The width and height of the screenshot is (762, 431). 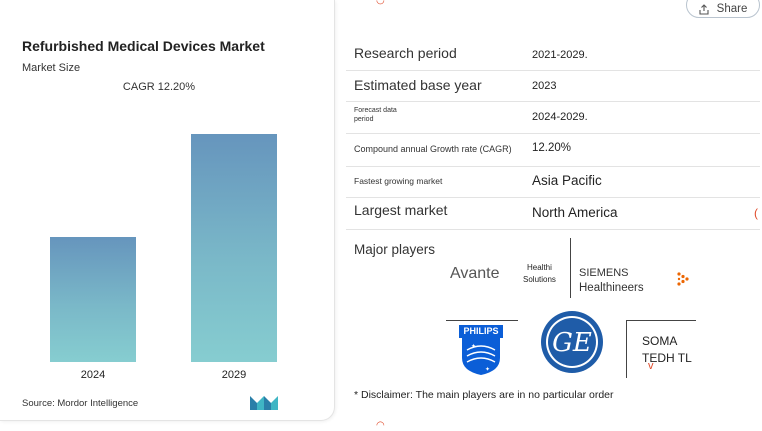 What do you see at coordinates (567, 180) in the screenshot?
I see `row-value: Asia Pacific` at bounding box center [567, 180].